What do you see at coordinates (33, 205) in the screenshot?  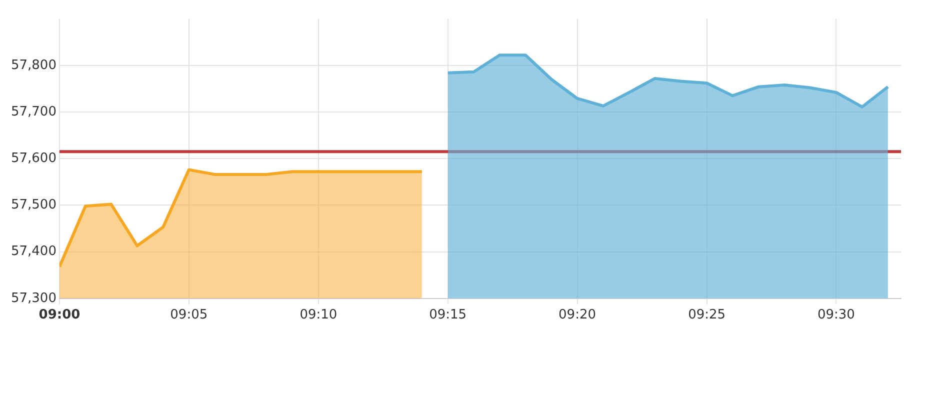 I see `y-tick-label: 57,500` at bounding box center [33, 205].